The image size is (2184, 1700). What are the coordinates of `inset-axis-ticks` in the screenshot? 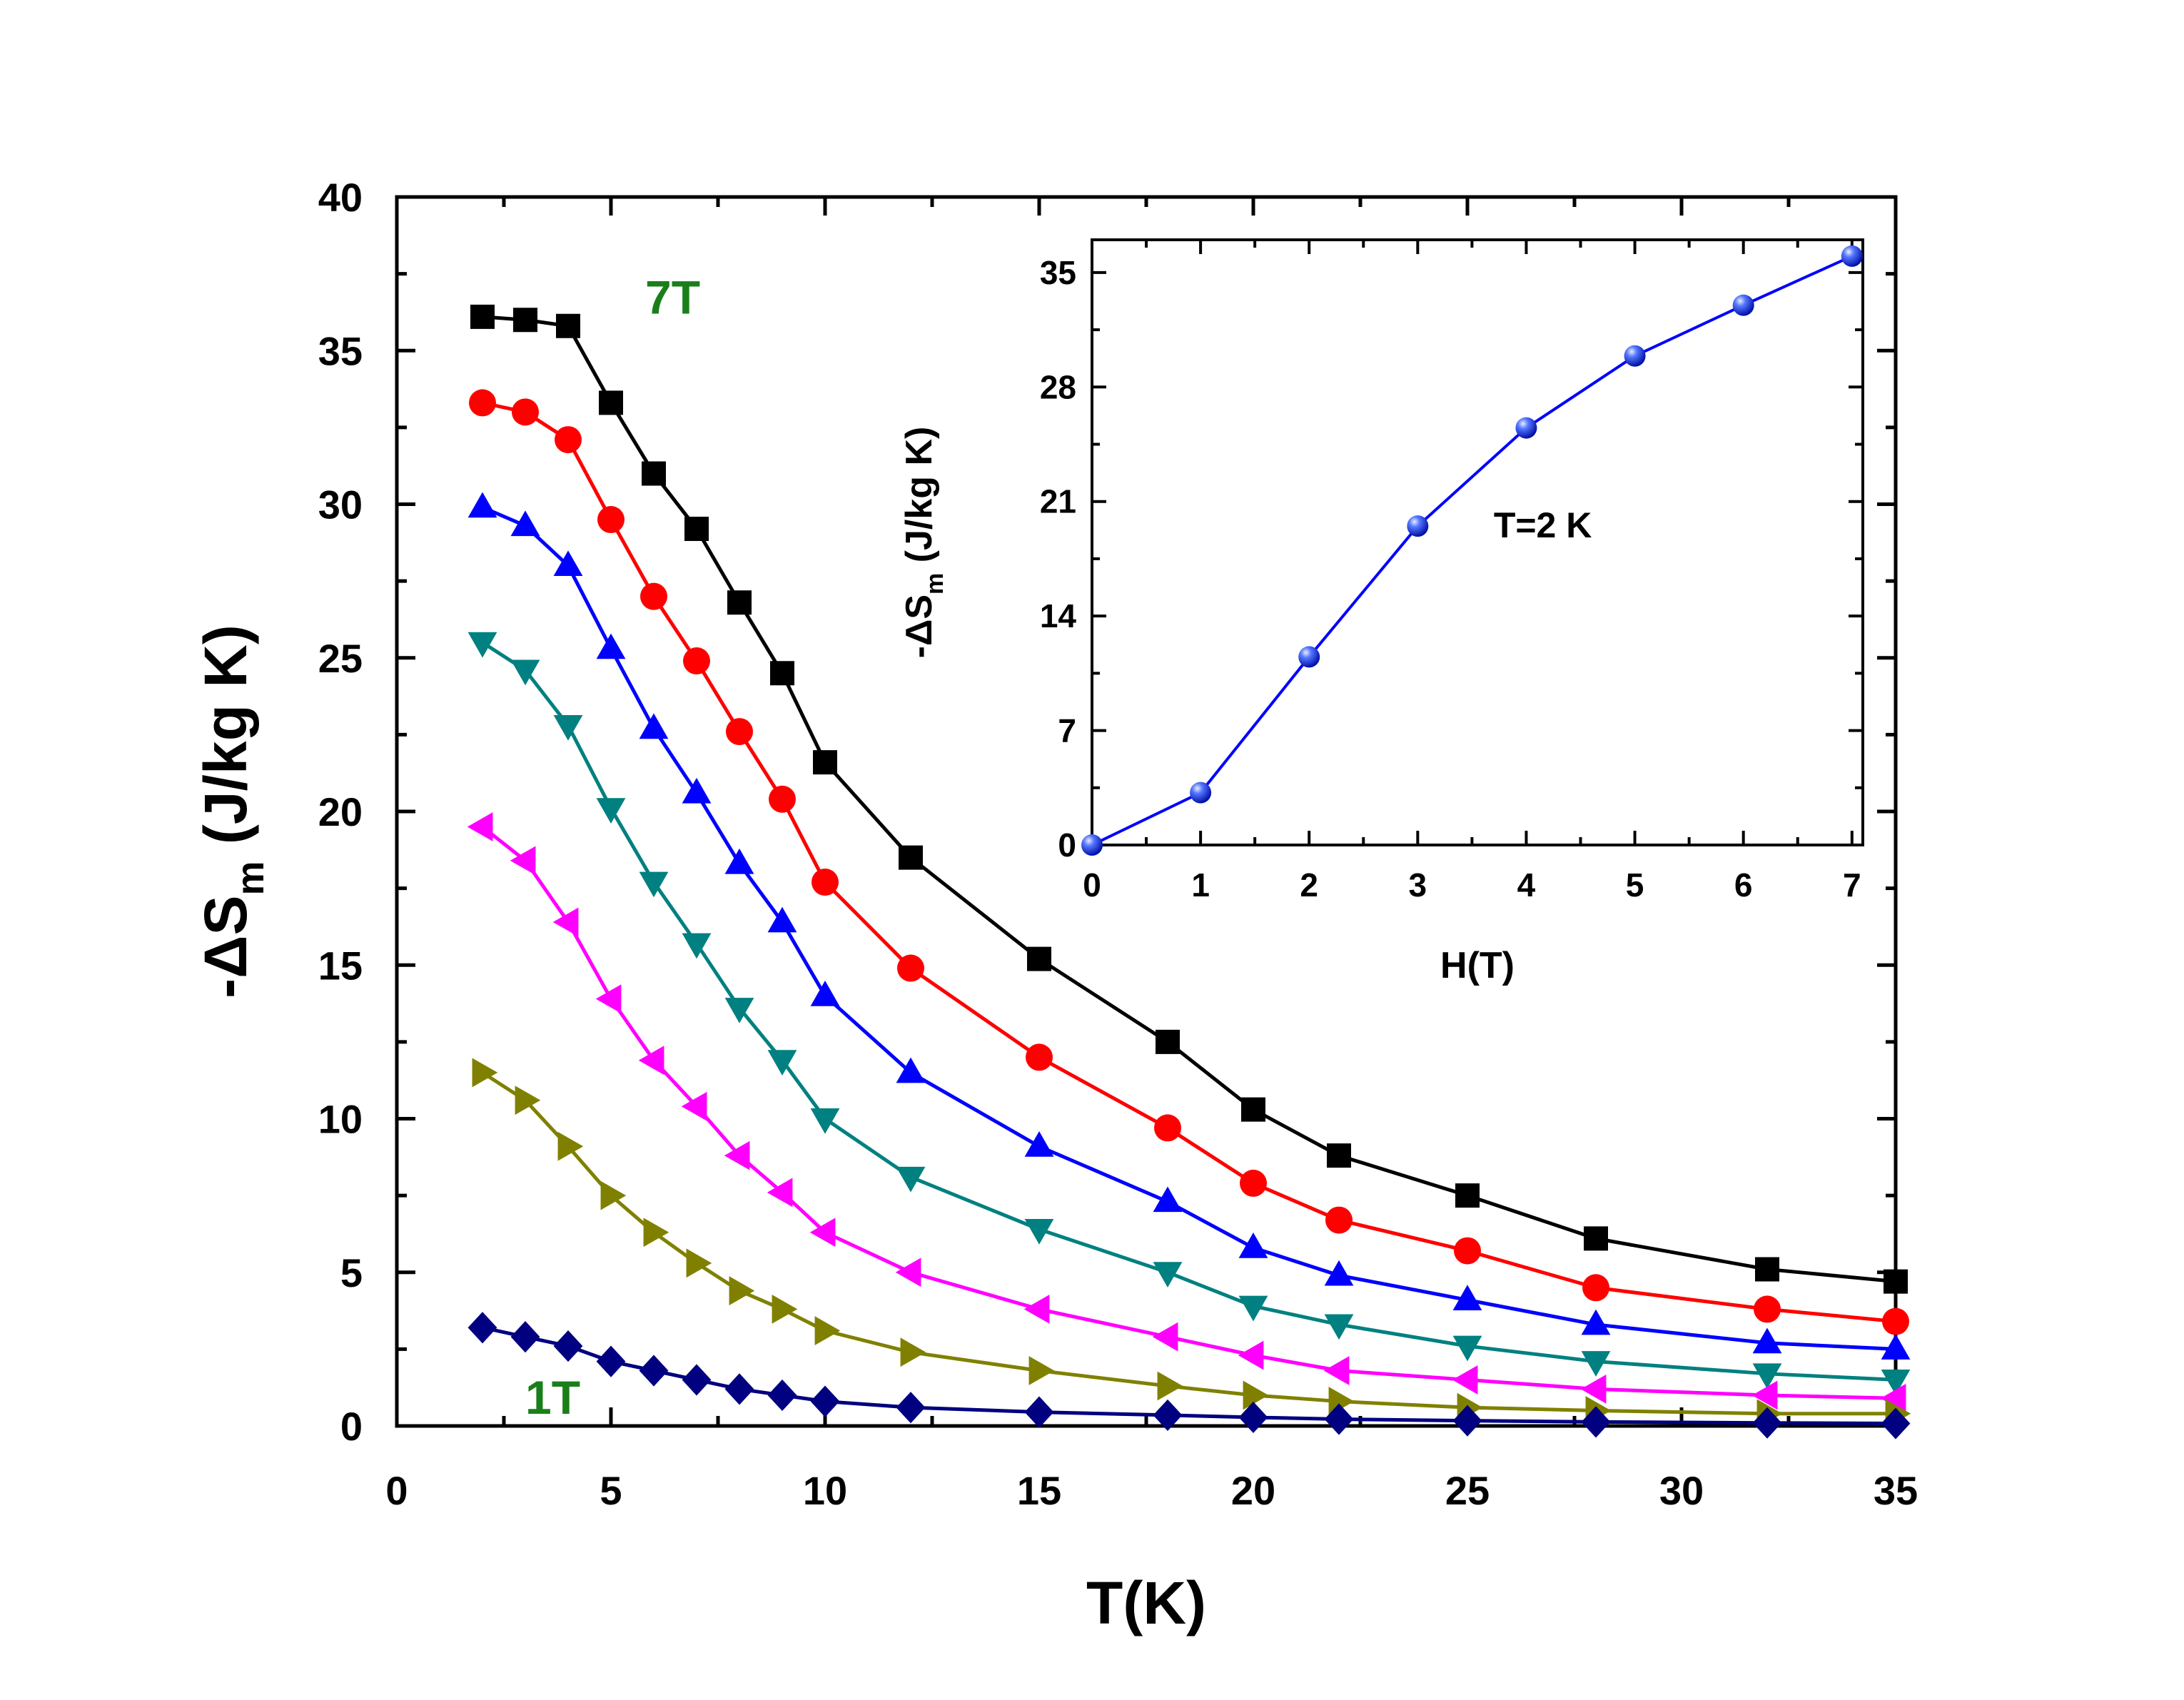 It's located at (1477, 543).